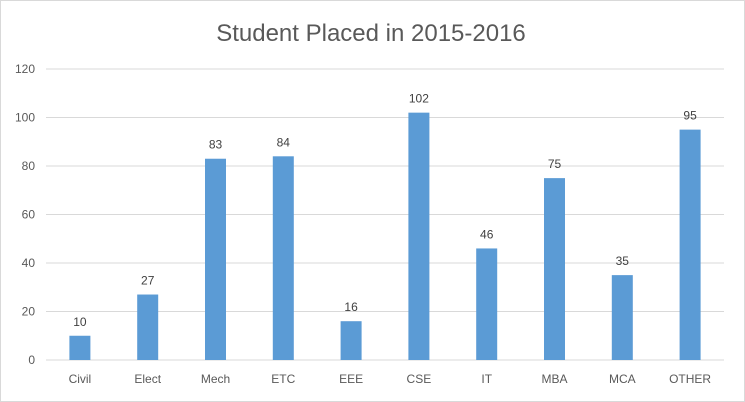 The height and width of the screenshot is (402, 745). Describe the element at coordinates (29, 215) in the screenshot. I see `y-tick-label: 60` at that location.